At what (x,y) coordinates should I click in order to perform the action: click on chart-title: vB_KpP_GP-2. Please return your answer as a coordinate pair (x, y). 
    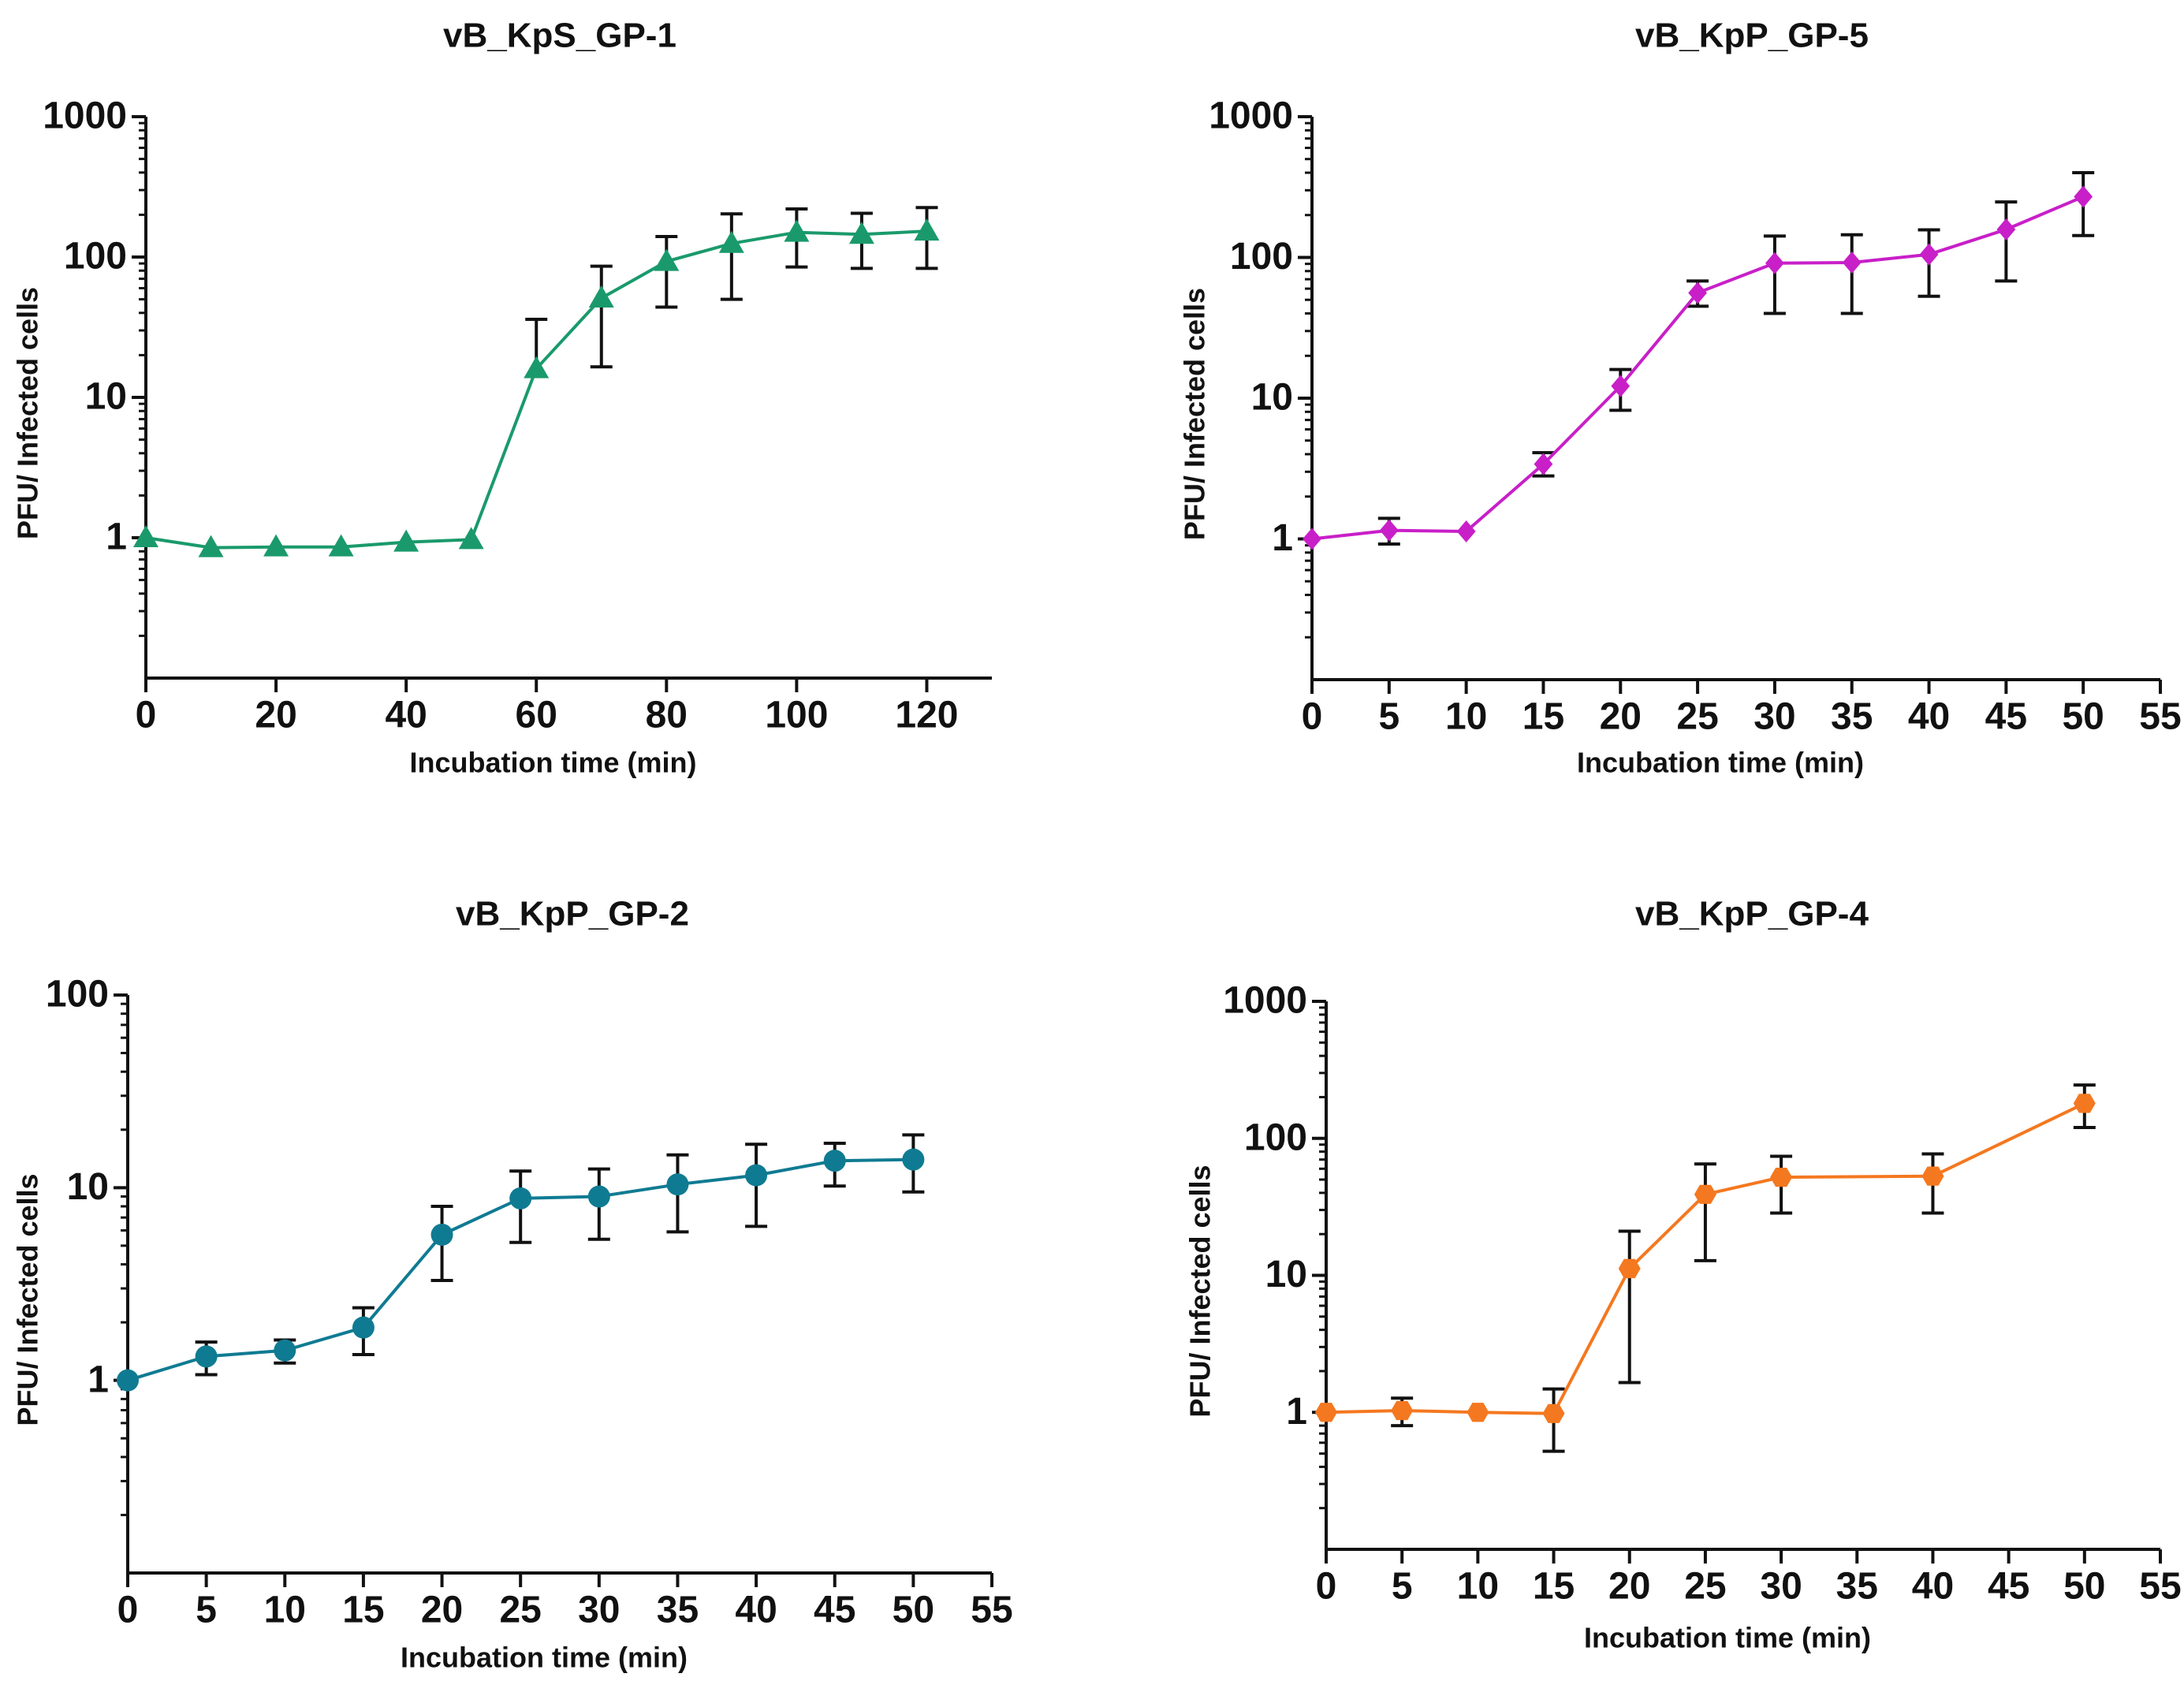
    Looking at the image, I should click on (572, 914).